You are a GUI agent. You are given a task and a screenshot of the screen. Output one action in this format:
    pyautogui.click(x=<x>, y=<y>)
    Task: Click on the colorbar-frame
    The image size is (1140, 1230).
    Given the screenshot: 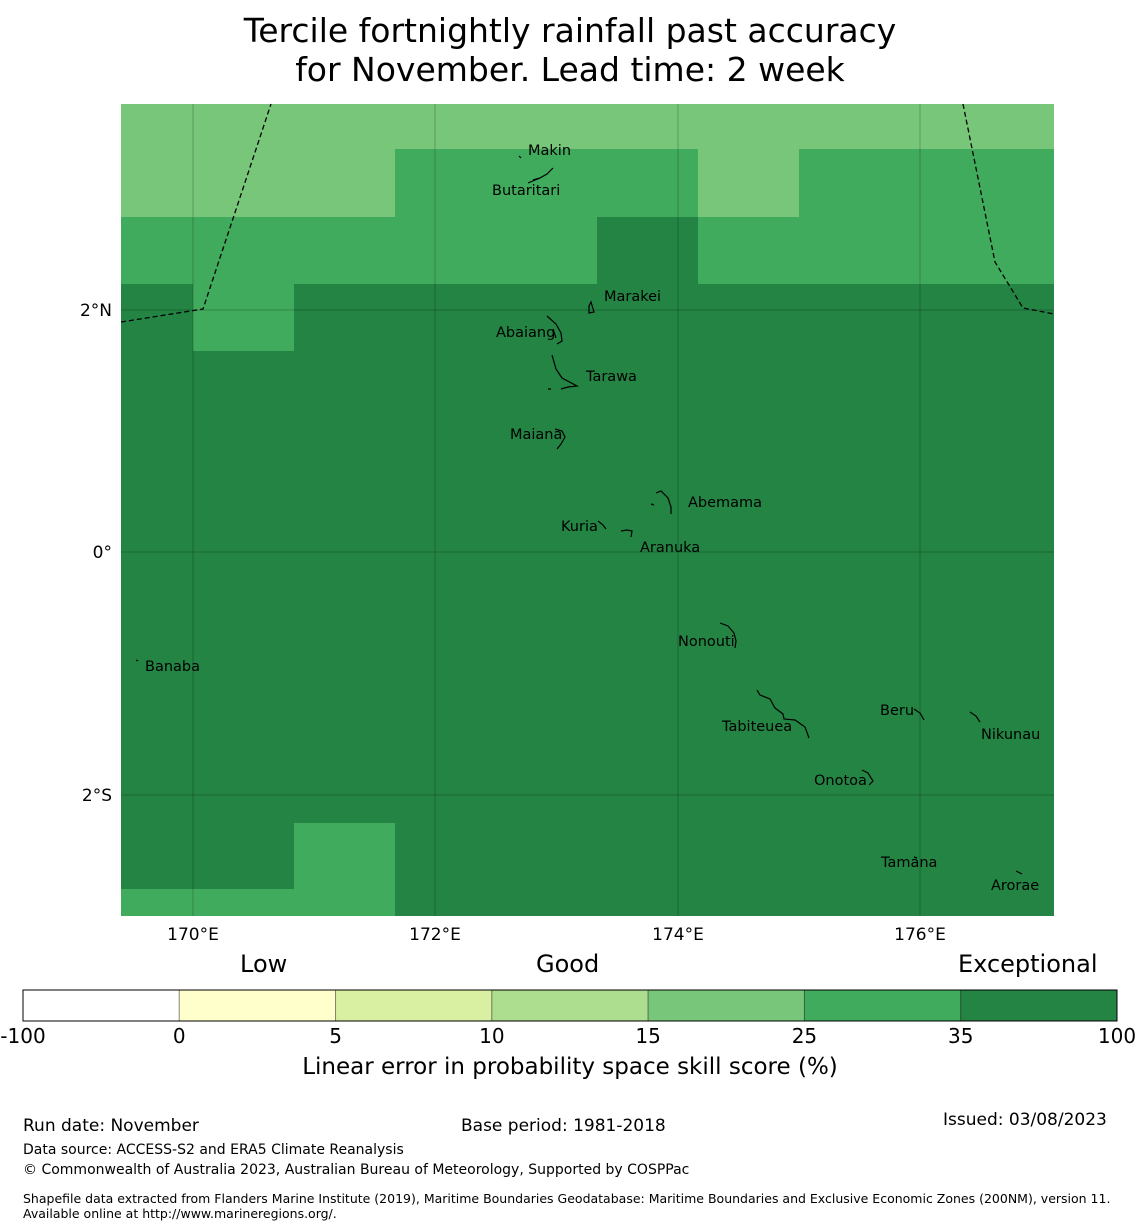 What is the action you would take?
    pyautogui.click(x=570, y=1005)
    